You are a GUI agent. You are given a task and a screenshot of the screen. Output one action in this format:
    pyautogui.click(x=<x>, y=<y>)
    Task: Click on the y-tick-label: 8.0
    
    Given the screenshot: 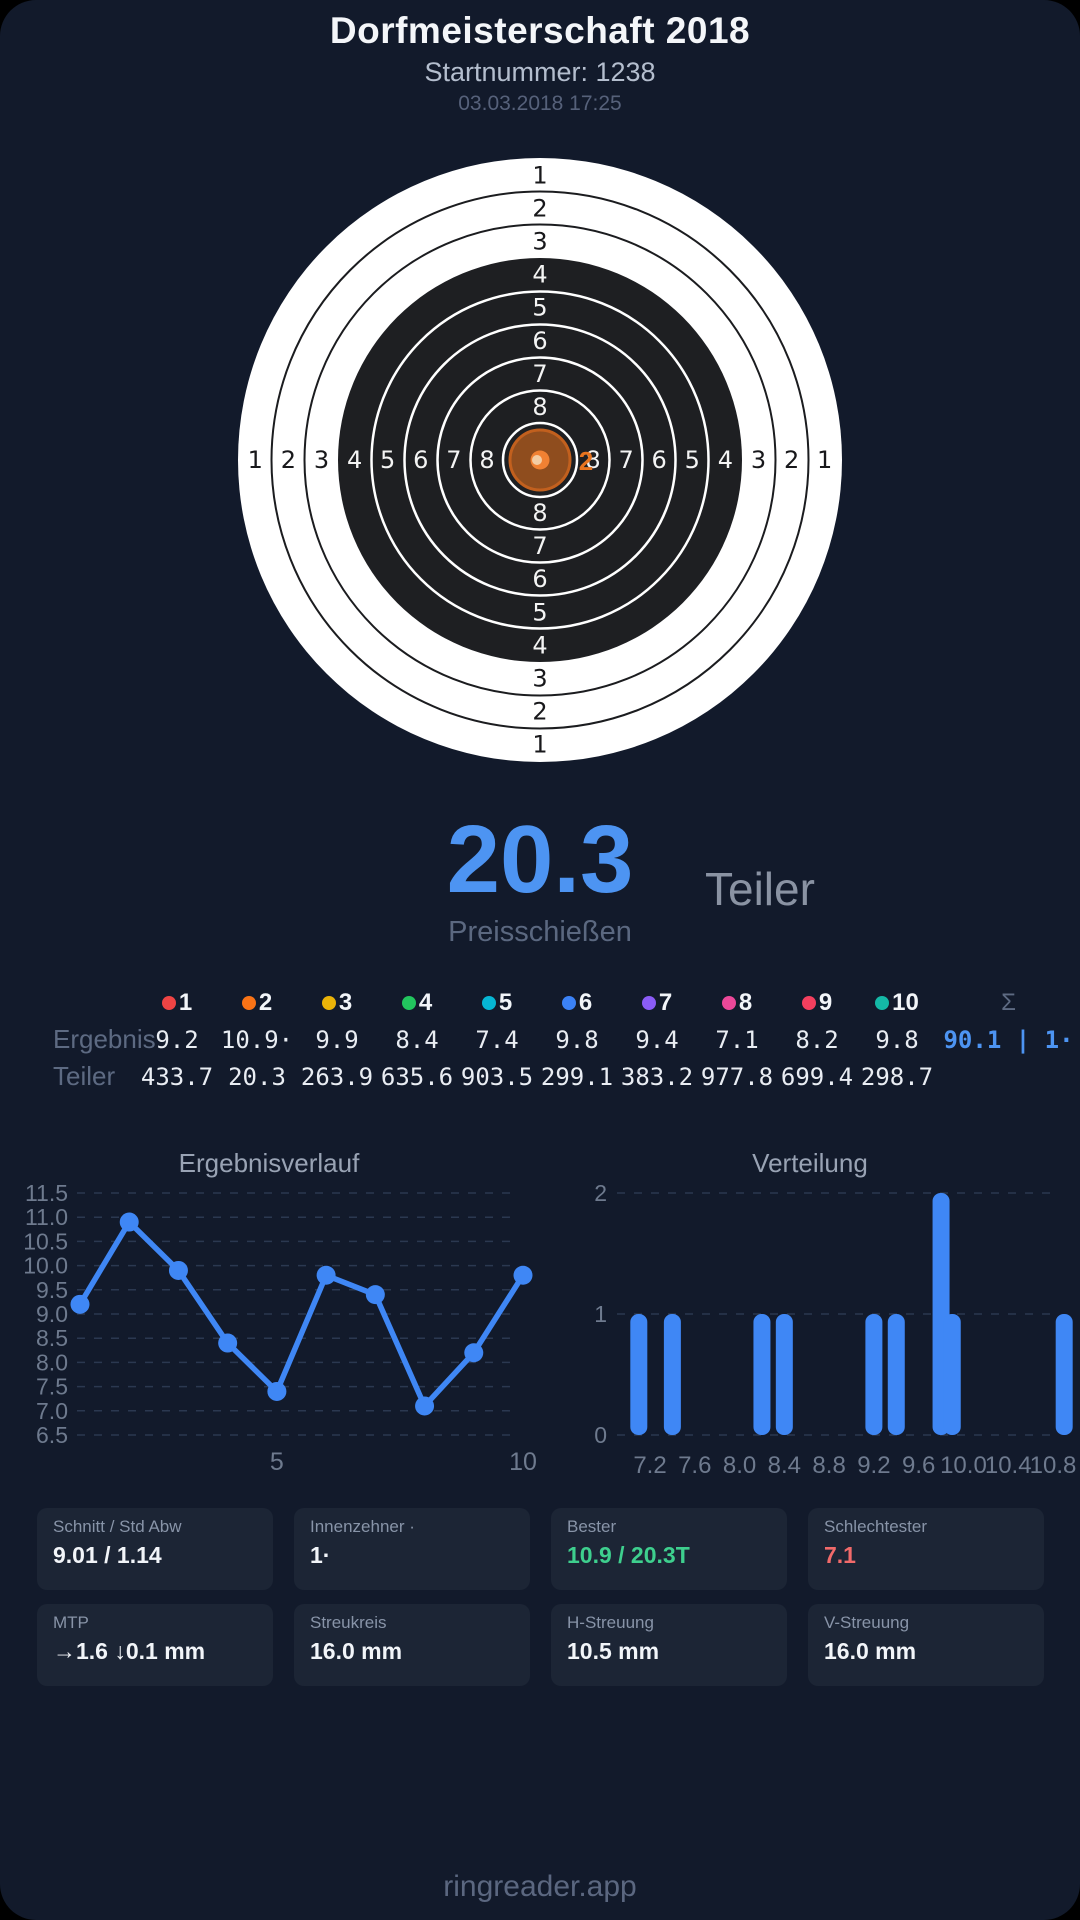 What is the action you would take?
    pyautogui.click(x=52, y=1362)
    